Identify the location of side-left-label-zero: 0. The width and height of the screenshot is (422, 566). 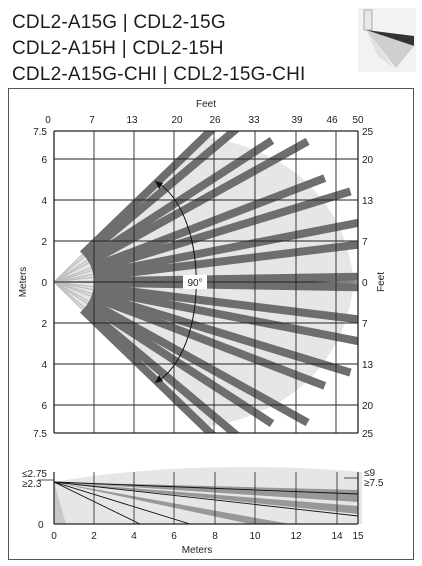
(41, 525).